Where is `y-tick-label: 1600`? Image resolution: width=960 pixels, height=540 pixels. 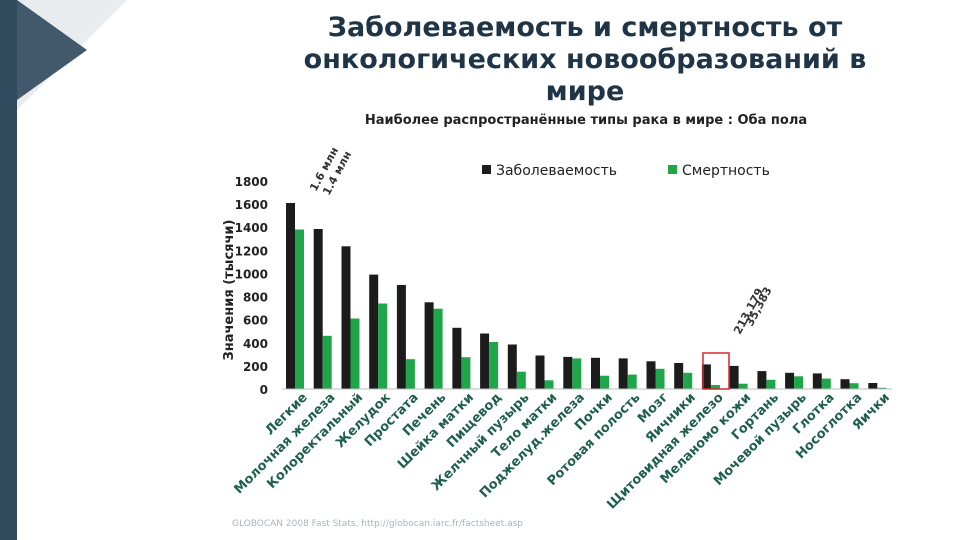
y-tick-label: 1600 is located at coordinates (251, 205).